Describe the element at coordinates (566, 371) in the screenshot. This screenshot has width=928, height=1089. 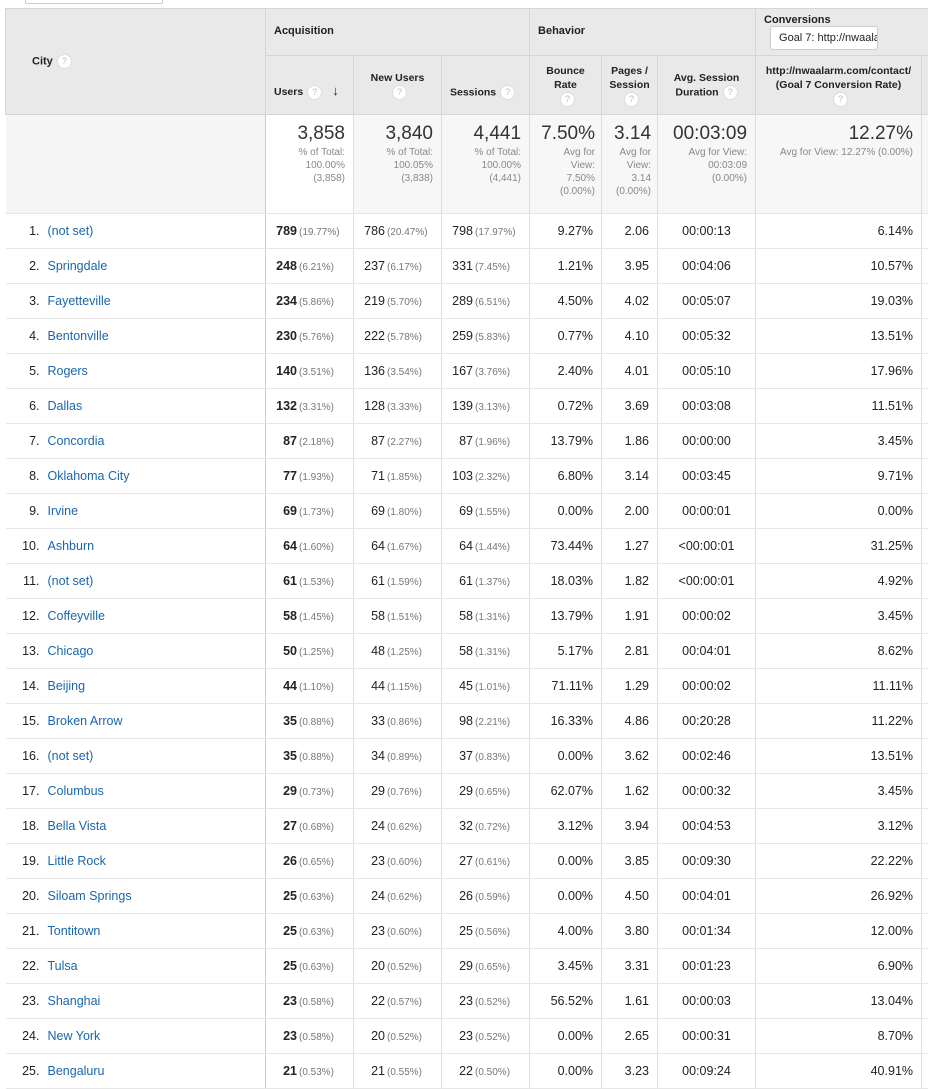
I see `bounce-rate-cell: 2.40%` at that location.